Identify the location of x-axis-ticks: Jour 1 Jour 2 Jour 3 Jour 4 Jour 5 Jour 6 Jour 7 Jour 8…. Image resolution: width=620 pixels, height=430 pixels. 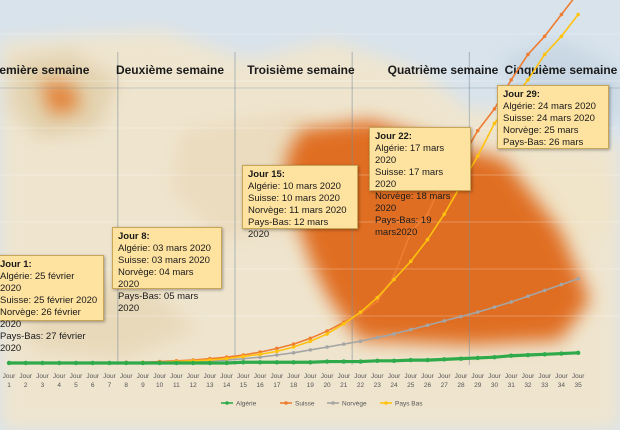
(294, 381).